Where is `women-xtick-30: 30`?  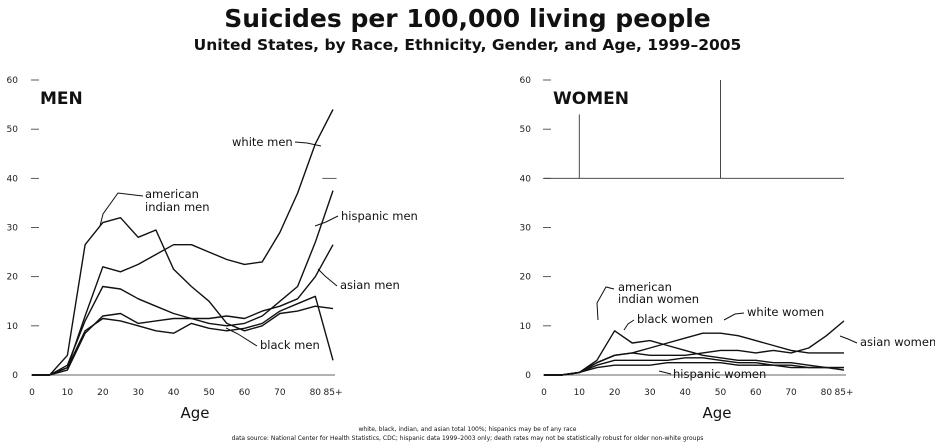
women-xtick-30: 30 is located at coordinates (650, 393).